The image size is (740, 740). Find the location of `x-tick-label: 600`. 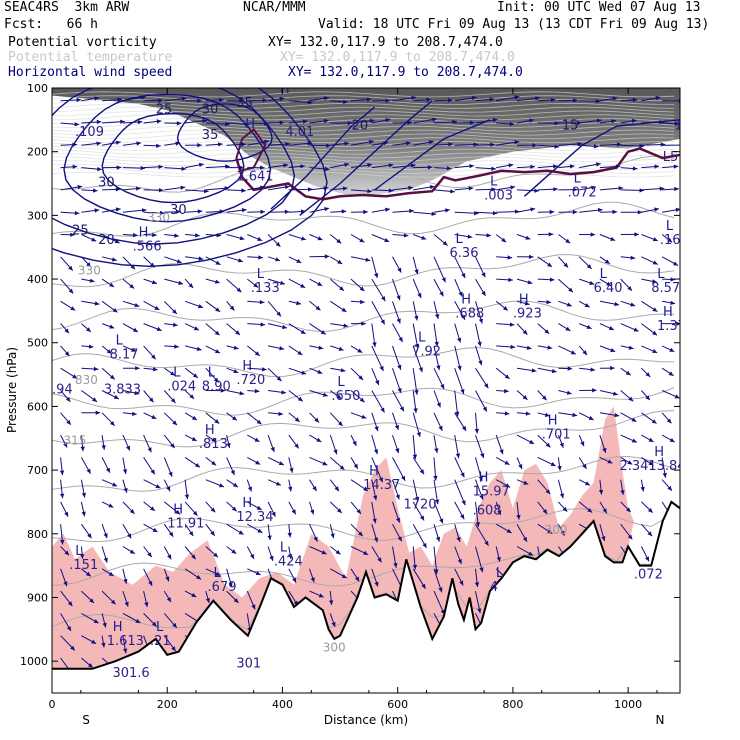

x-tick-label: 600 is located at coordinates (397, 704).